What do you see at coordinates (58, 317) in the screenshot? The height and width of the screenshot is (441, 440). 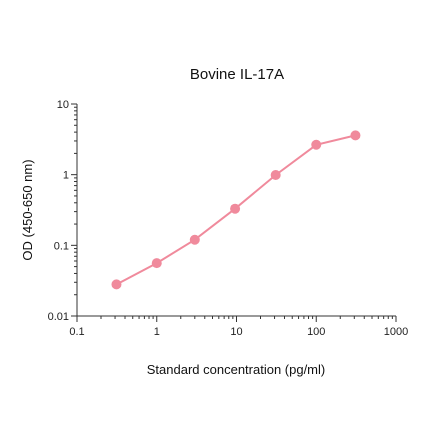 I see `y-tick-label: 0.01` at bounding box center [58, 317].